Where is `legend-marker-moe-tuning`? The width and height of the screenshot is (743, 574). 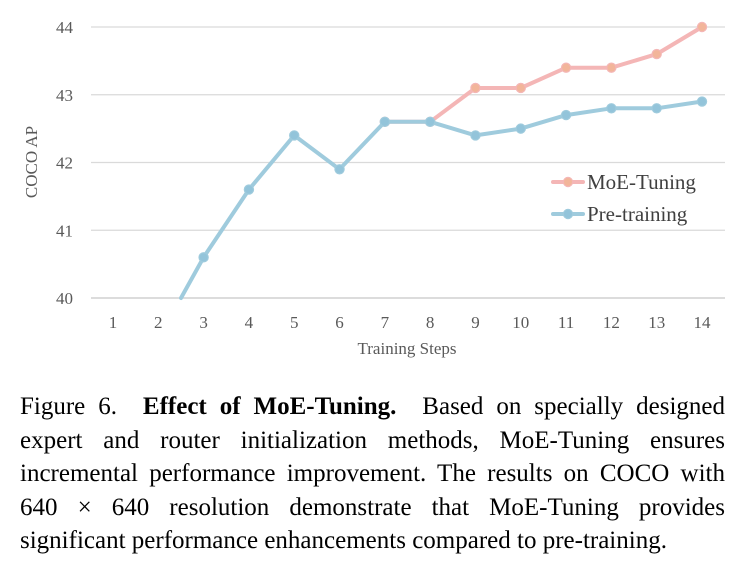
legend-marker-moe-tuning is located at coordinates (568, 182).